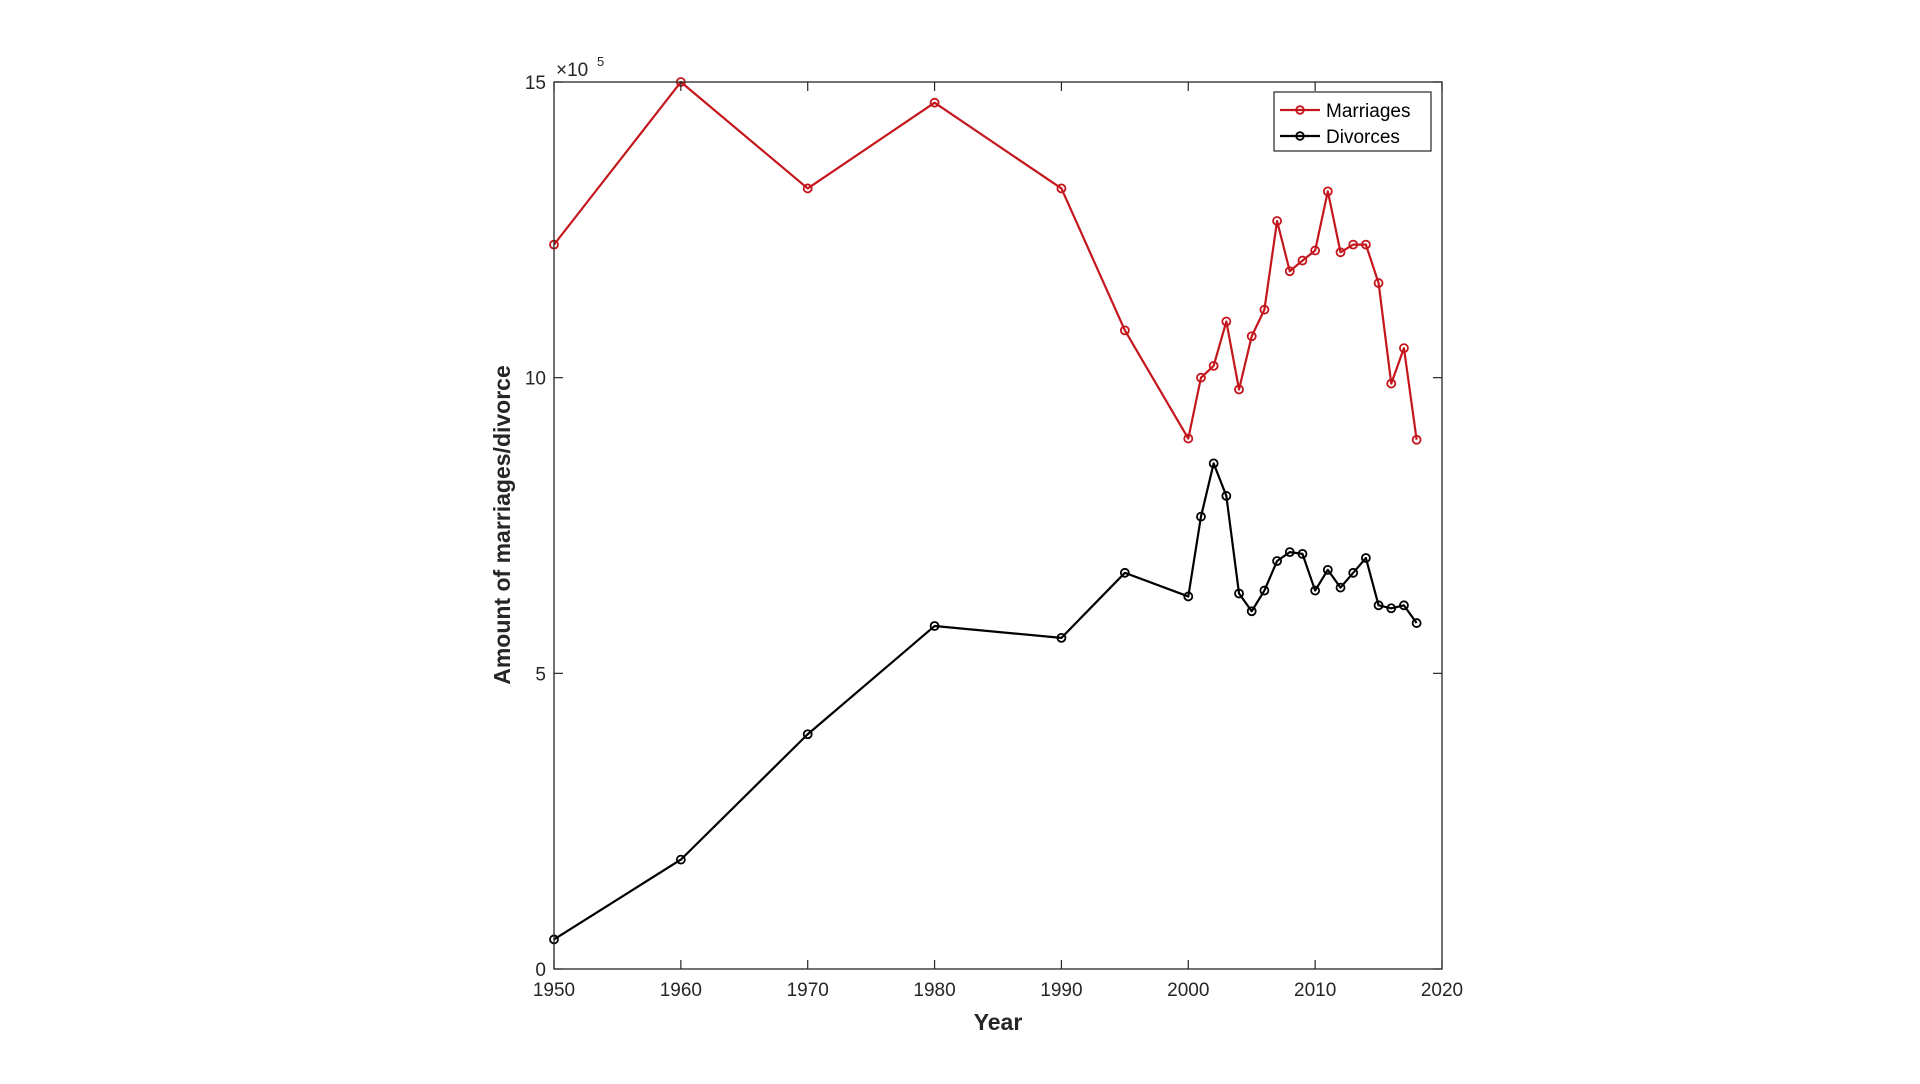  I want to click on x-tick-label: 2010, so click(1315, 990).